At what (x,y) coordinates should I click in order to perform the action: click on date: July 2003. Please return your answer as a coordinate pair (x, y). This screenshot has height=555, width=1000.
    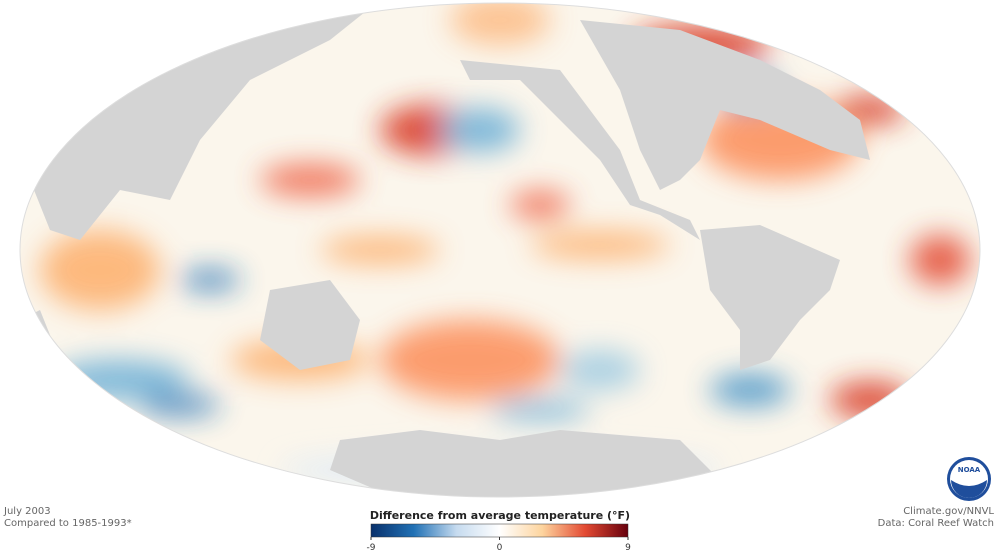
    Looking at the image, I should click on (27, 511).